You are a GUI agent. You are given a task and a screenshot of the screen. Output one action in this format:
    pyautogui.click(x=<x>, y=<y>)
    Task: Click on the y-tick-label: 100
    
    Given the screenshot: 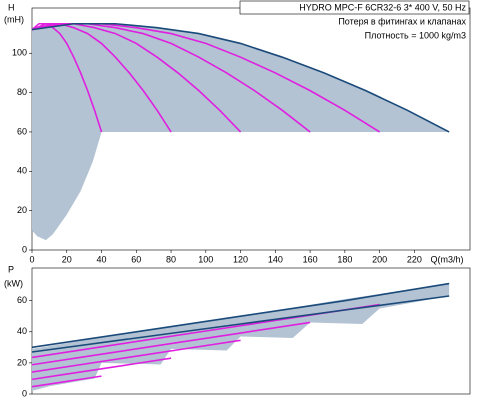 What is the action you would take?
    pyautogui.click(x=19, y=53)
    